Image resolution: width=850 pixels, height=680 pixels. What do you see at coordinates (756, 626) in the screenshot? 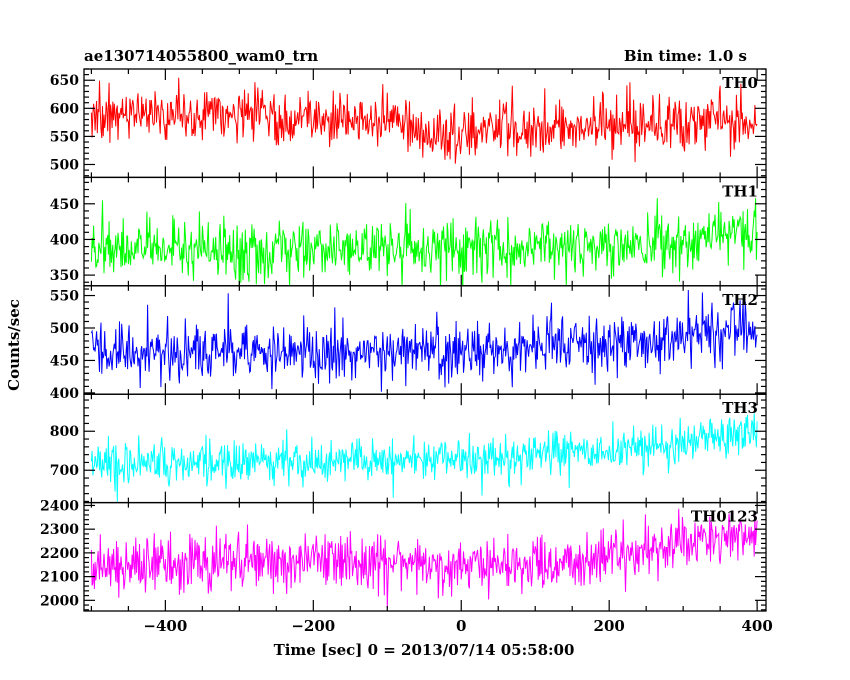
I see `x-tick-label: 400` at bounding box center [756, 626].